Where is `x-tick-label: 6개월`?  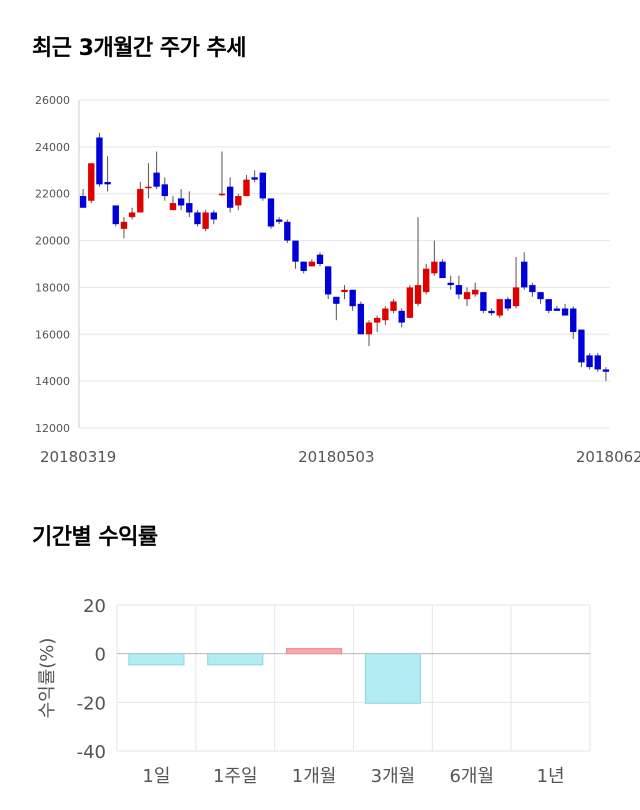
x-tick-label: 6개월 is located at coordinates (471, 776).